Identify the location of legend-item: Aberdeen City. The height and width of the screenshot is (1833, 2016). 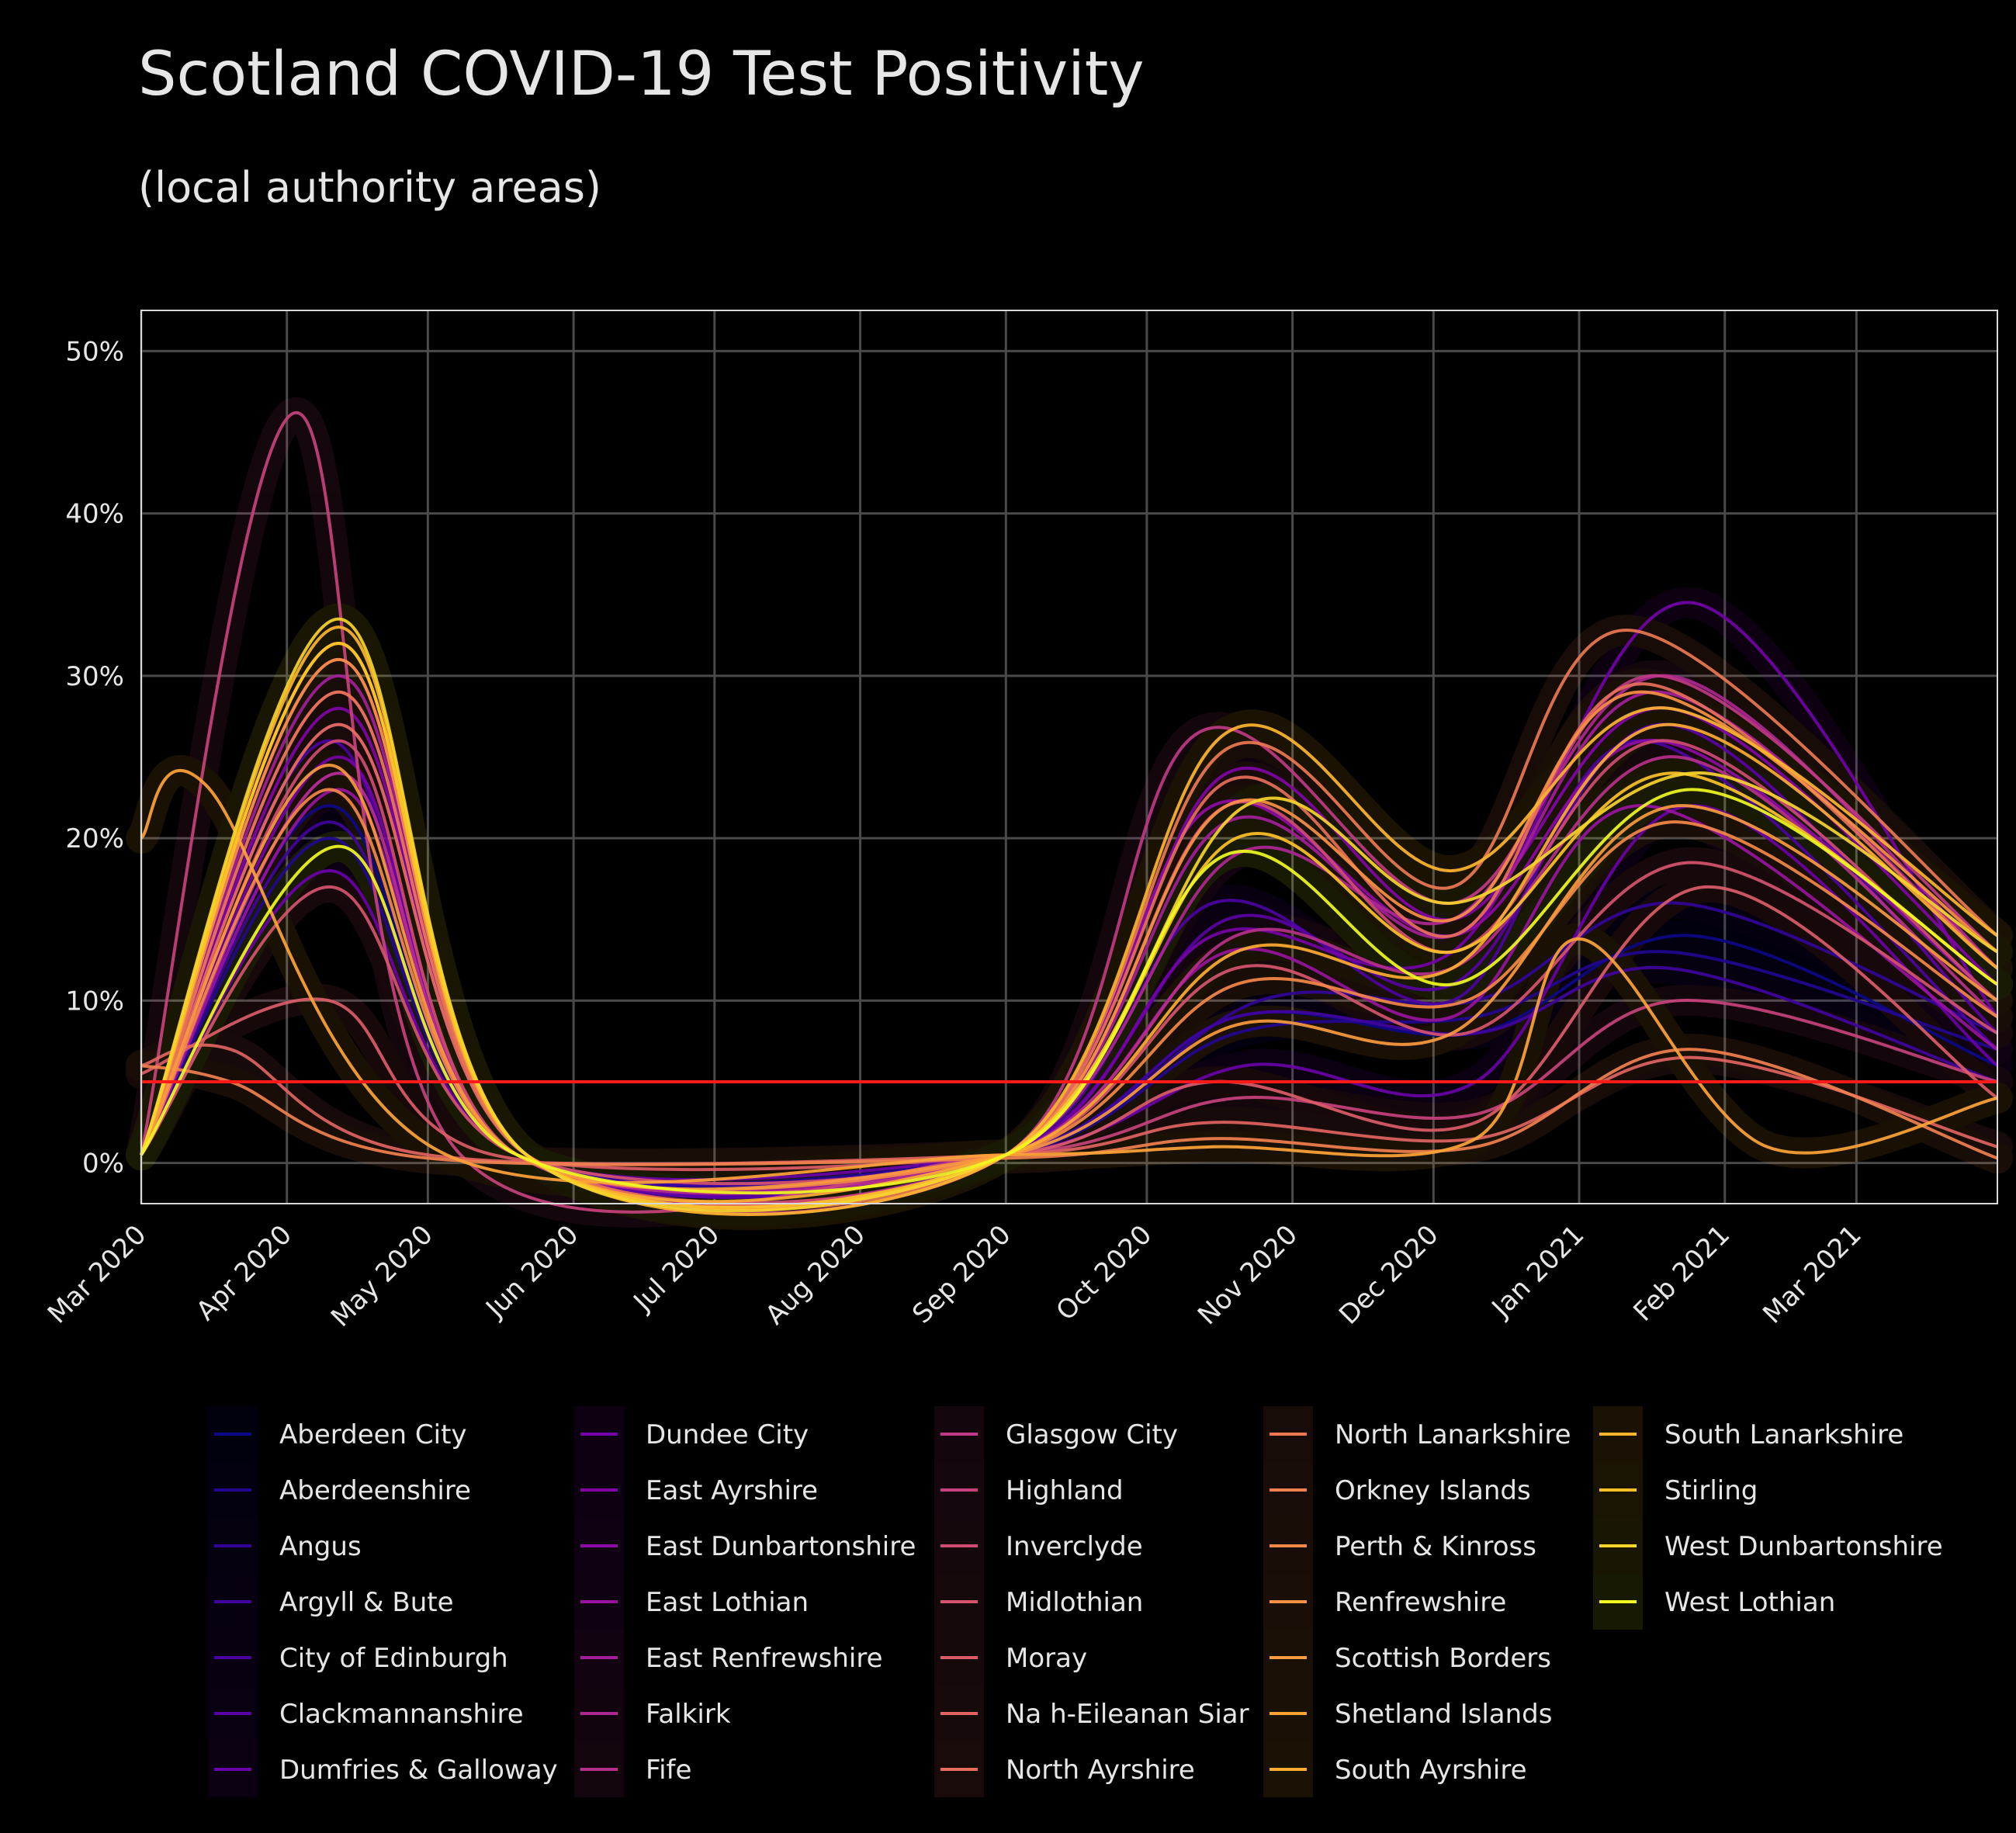
(337, 1434).